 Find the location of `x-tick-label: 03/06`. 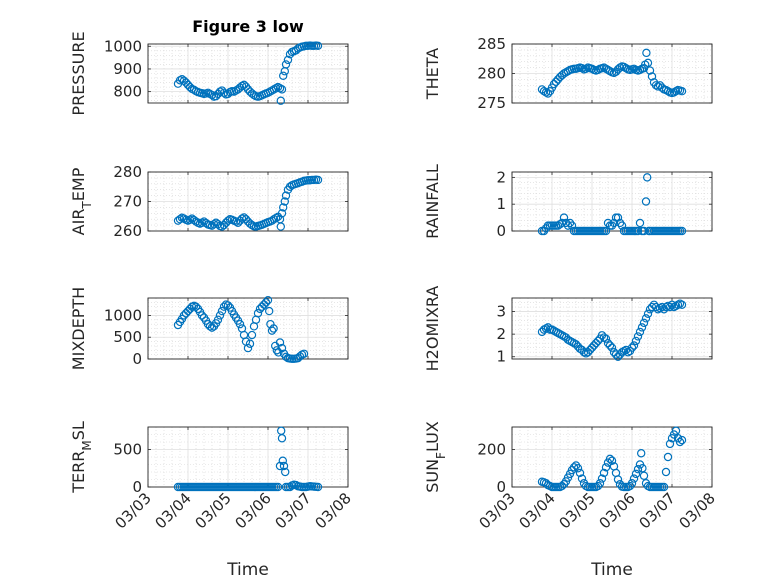

x-tick-label: 03/06 is located at coordinates (253, 510).